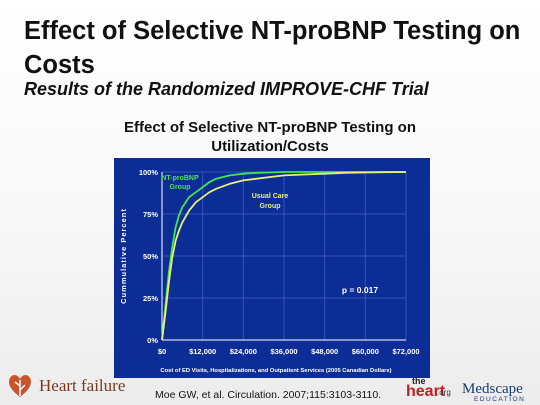  What do you see at coordinates (162, 351) in the screenshot?
I see `x-tick-label: $0` at bounding box center [162, 351].